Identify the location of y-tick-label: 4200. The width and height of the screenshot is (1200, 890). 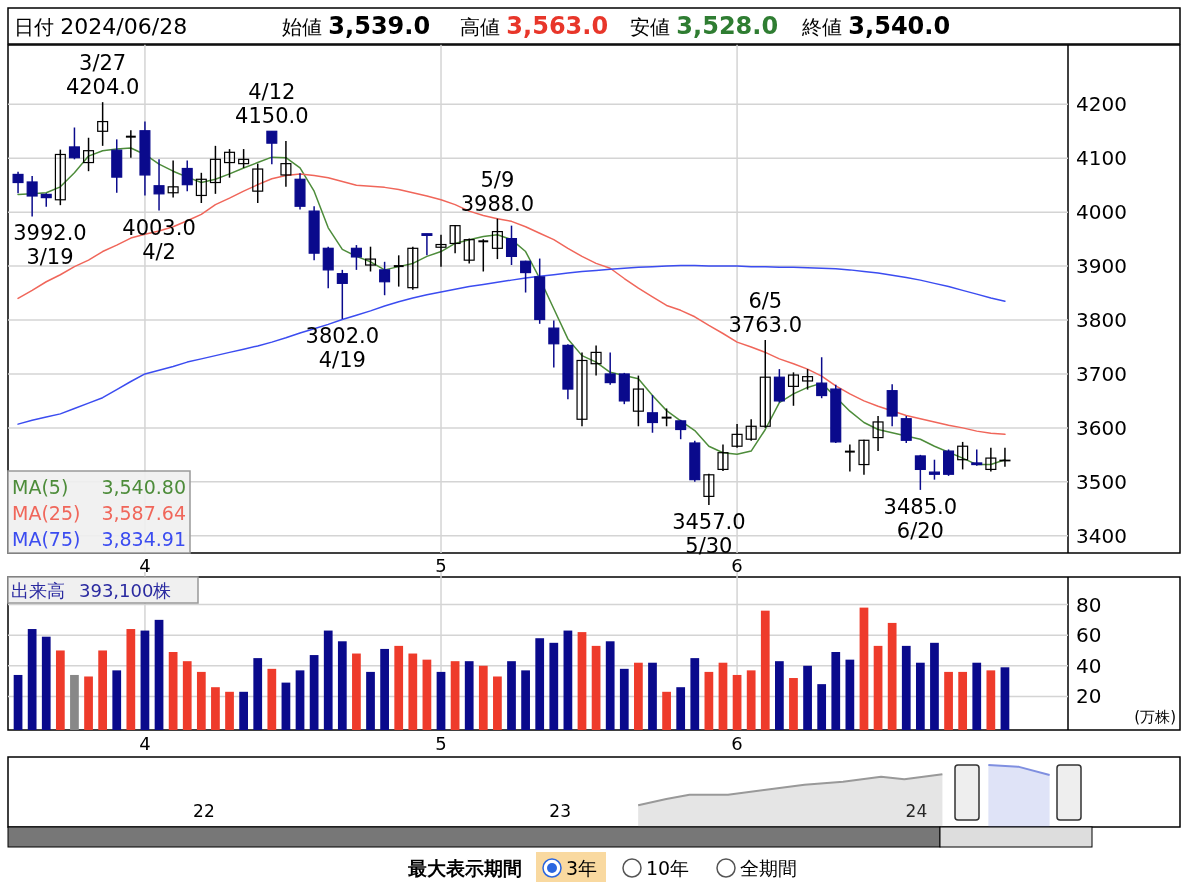
(1101, 104).